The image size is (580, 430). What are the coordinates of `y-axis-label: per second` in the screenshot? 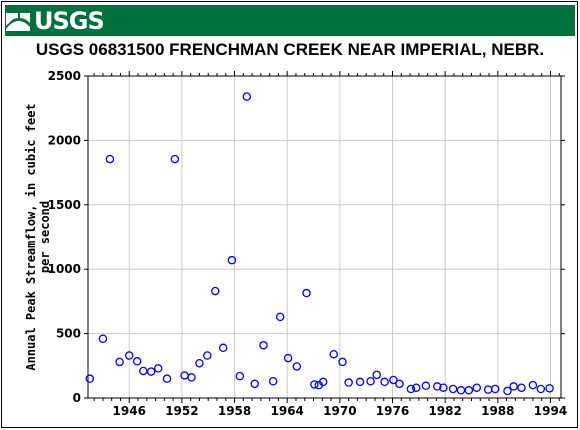 It's located at (45, 237).